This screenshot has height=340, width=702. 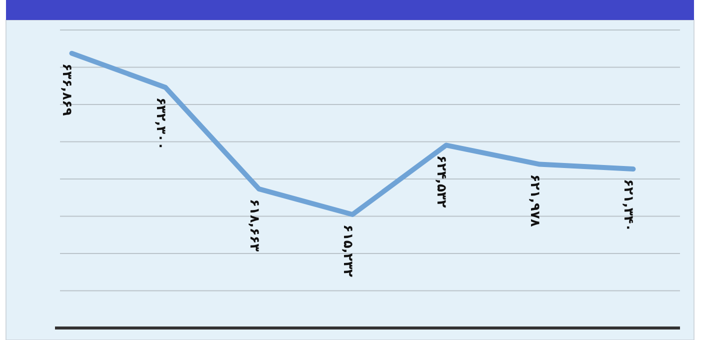 I want to click on data-label: ۶۲۱,۹۷۸, so click(x=534, y=200).